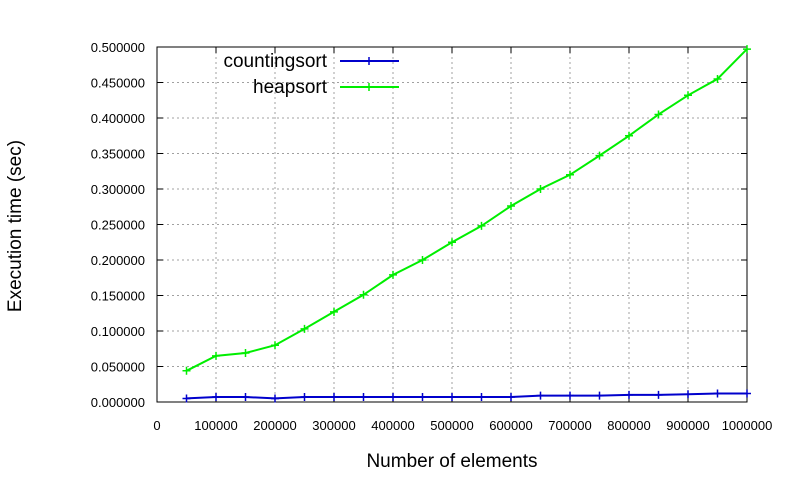  What do you see at coordinates (569, 425) in the screenshot?
I see `x-tick-label: 700000` at bounding box center [569, 425].